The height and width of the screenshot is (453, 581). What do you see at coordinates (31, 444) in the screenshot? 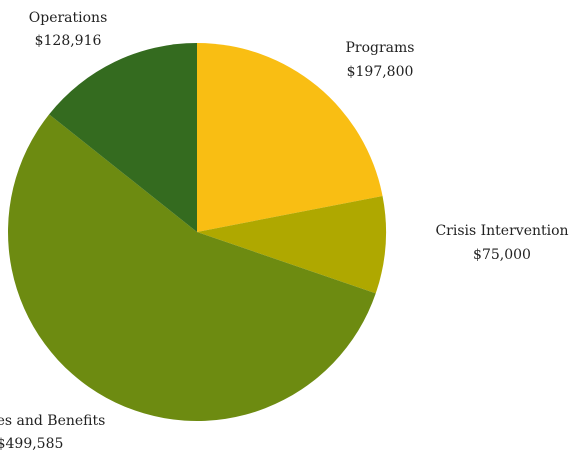
I see `slice-value-salaries-and-benefits: $499,585` at bounding box center [31, 444].